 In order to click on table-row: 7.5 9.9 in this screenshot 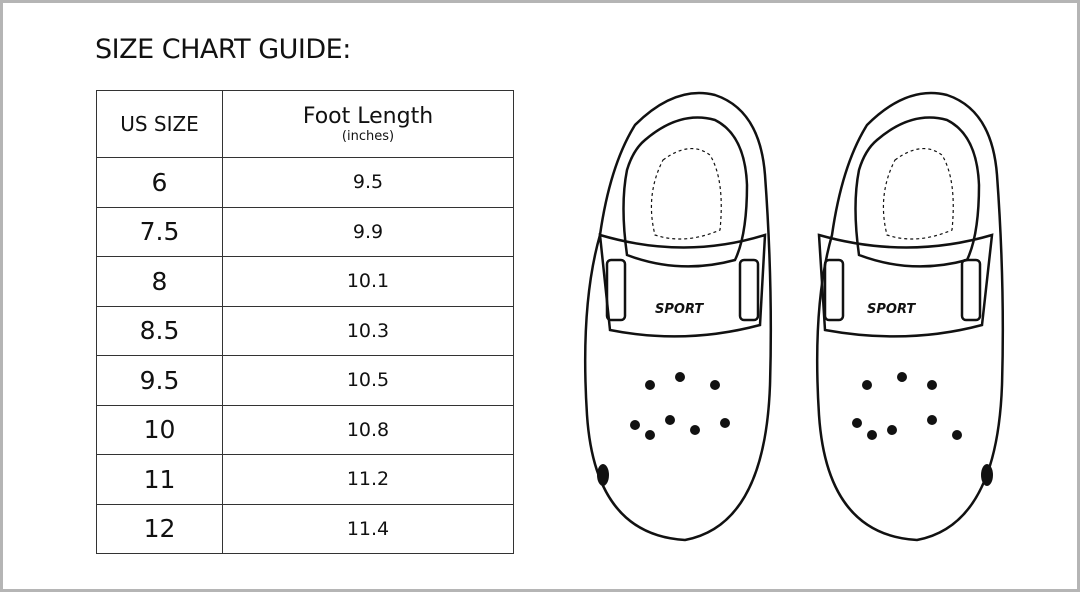, I will do `click(305, 231)`.